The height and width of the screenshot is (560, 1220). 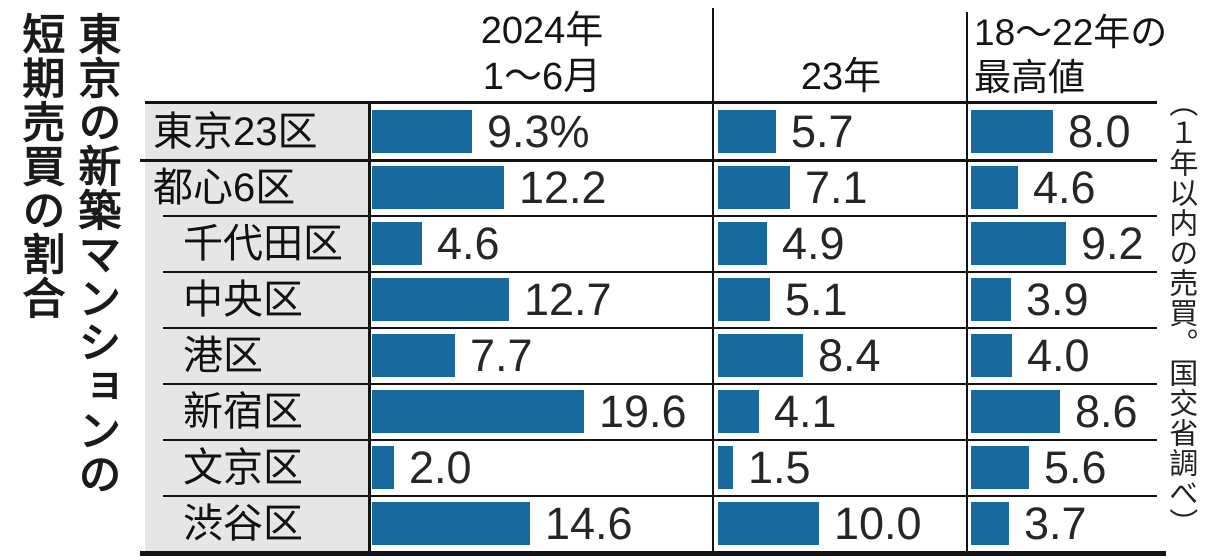 What do you see at coordinates (1181, 313) in the screenshot?
I see `source-note: （１年以内の売買。国交省調べ）` at bounding box center [1181, 313].